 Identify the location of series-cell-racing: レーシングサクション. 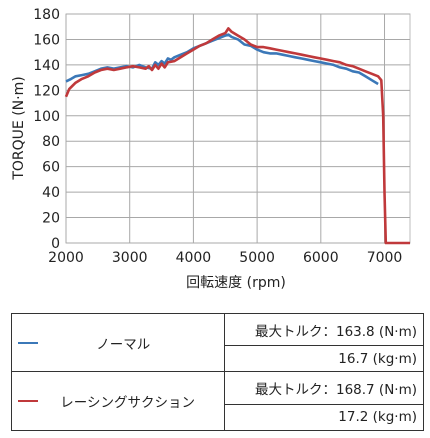
(118, 401).